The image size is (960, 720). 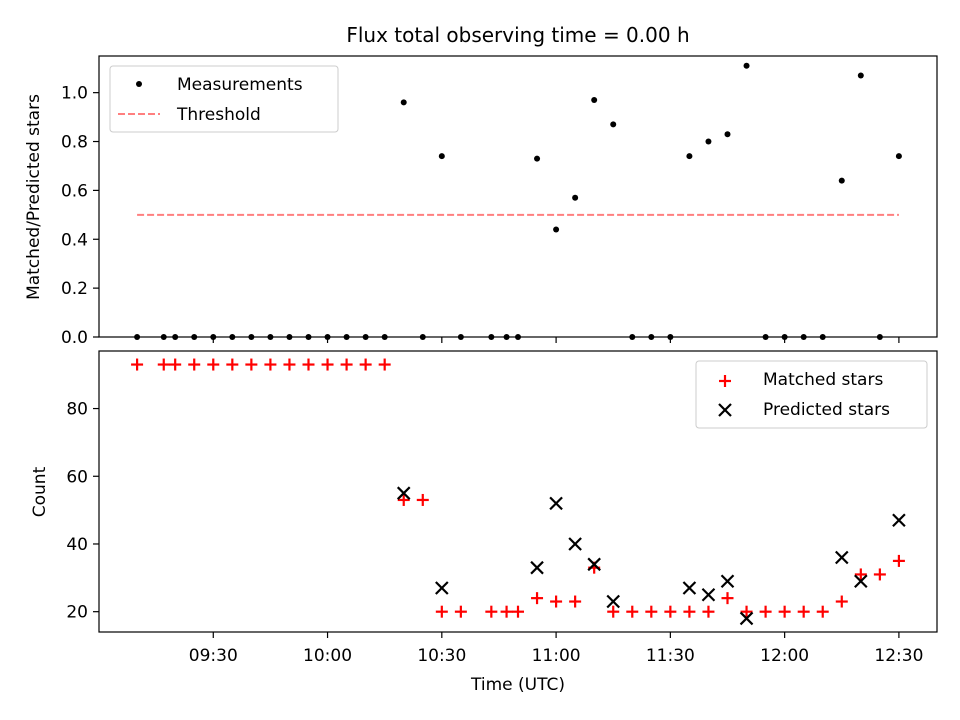 I want to click on bottom-legend-box, so click(x=811, y=394).